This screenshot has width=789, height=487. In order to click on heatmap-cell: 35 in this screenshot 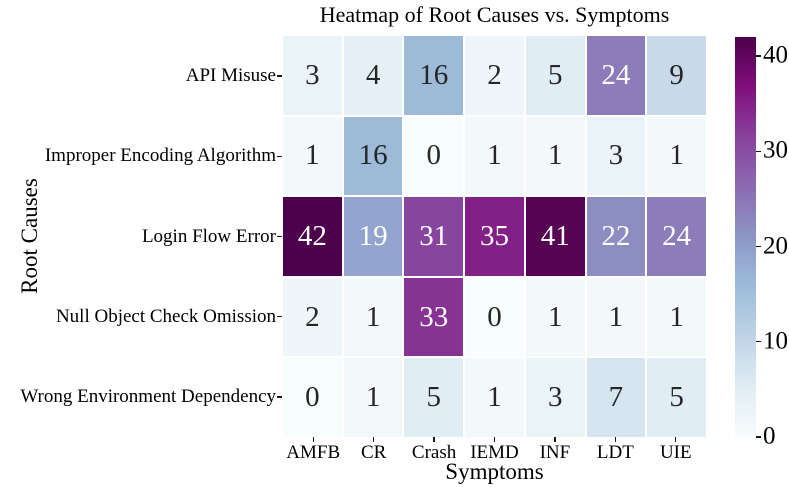, I will do `click(494, 236)`.